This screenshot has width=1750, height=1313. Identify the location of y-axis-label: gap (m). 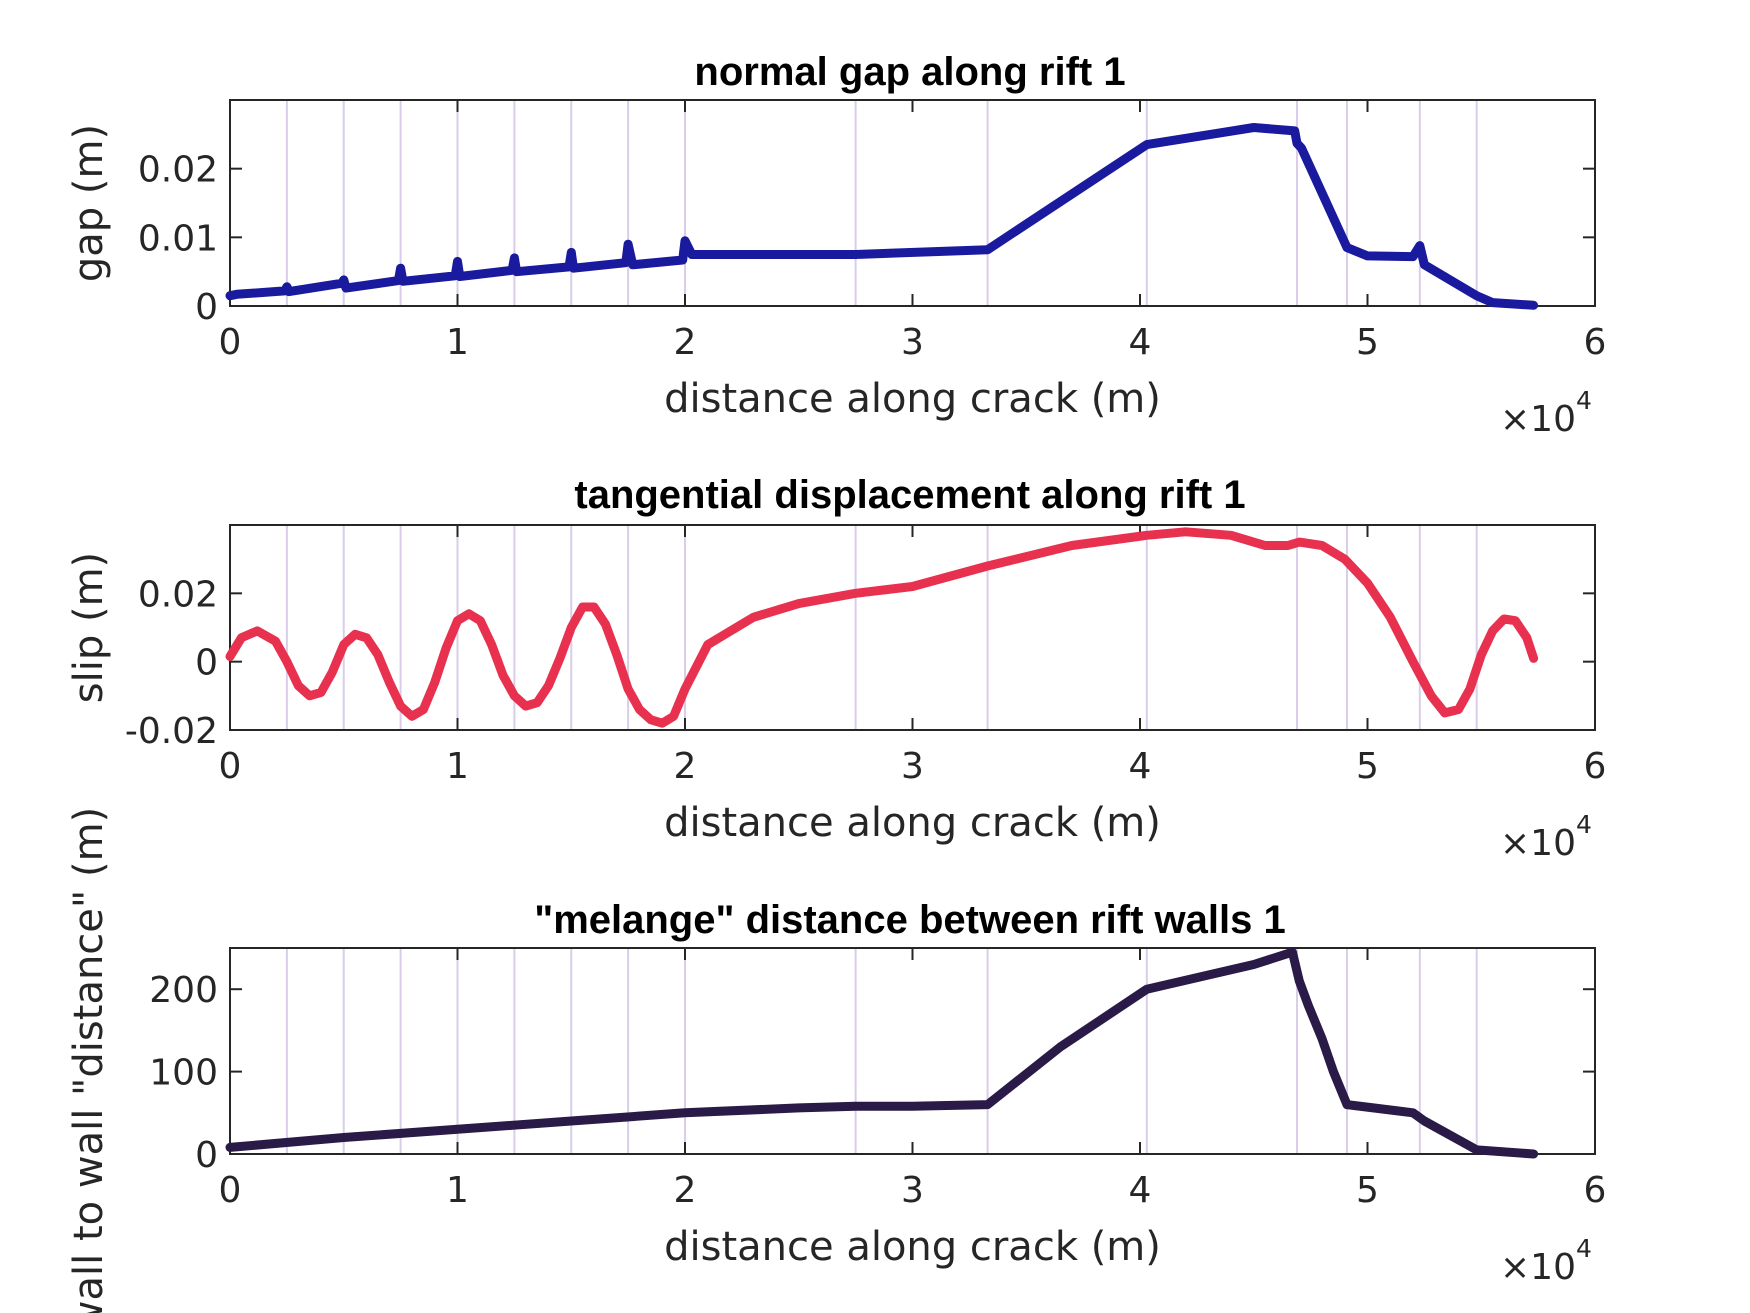
(89, 203).